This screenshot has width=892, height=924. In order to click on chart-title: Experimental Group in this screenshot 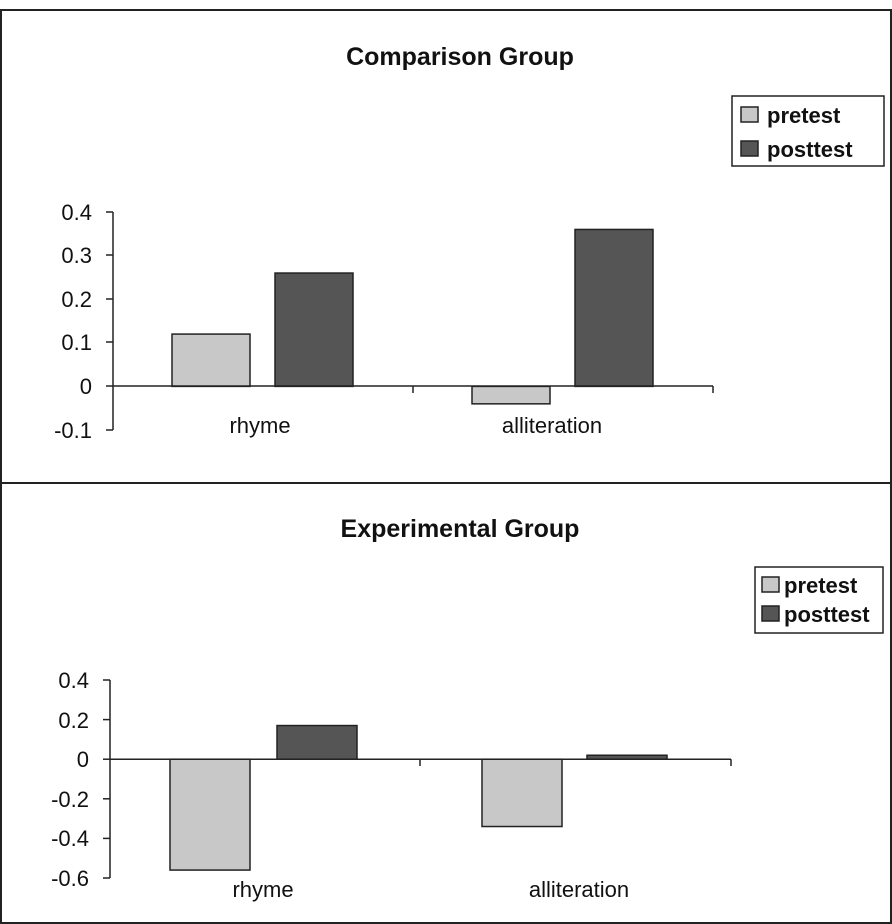, I will do `click(460, 529)`.